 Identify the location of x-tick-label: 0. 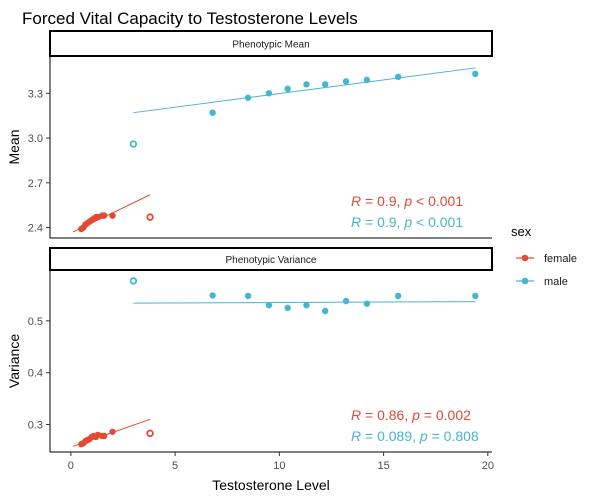
(71, 466).